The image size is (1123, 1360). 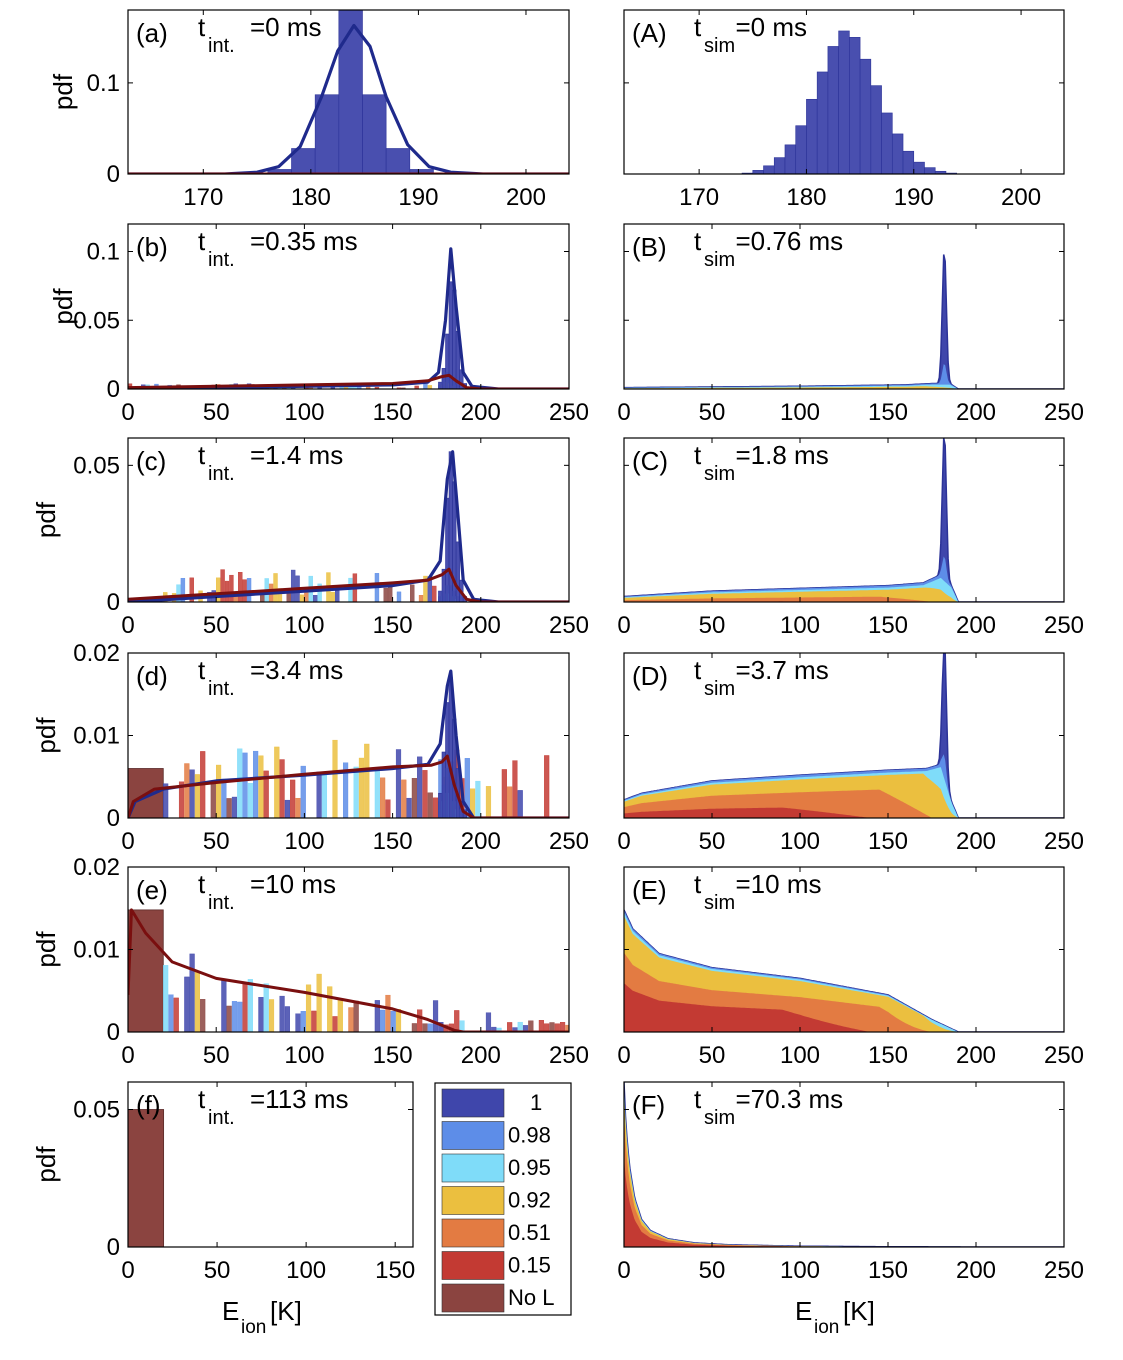 What do you see at coordinates (63, 91) in the screenshot?
I see `y-axis-label: pdf` at bounding box center [63, 91].